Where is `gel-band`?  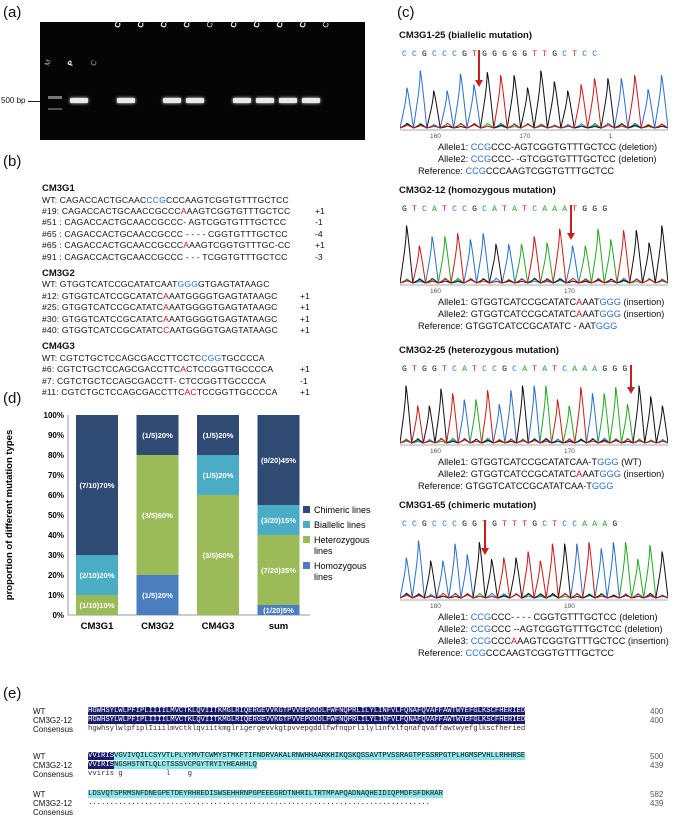
gel-band is located at coordinates (125, 100).